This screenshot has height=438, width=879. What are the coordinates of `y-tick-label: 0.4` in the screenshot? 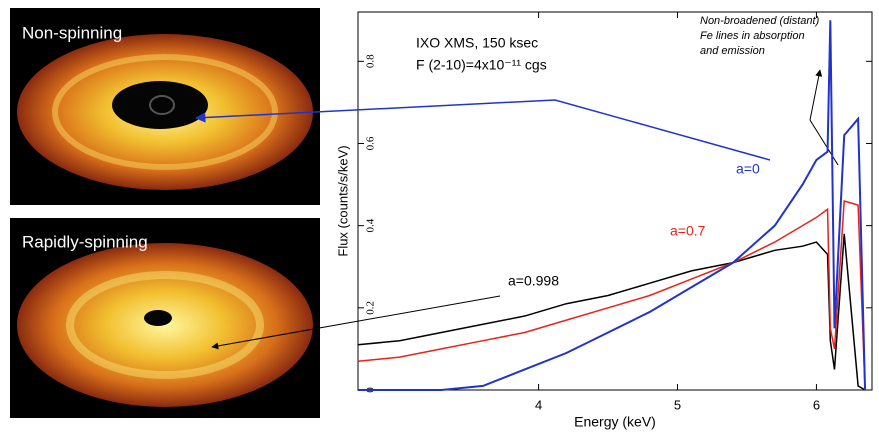 It's located at (371, 225).